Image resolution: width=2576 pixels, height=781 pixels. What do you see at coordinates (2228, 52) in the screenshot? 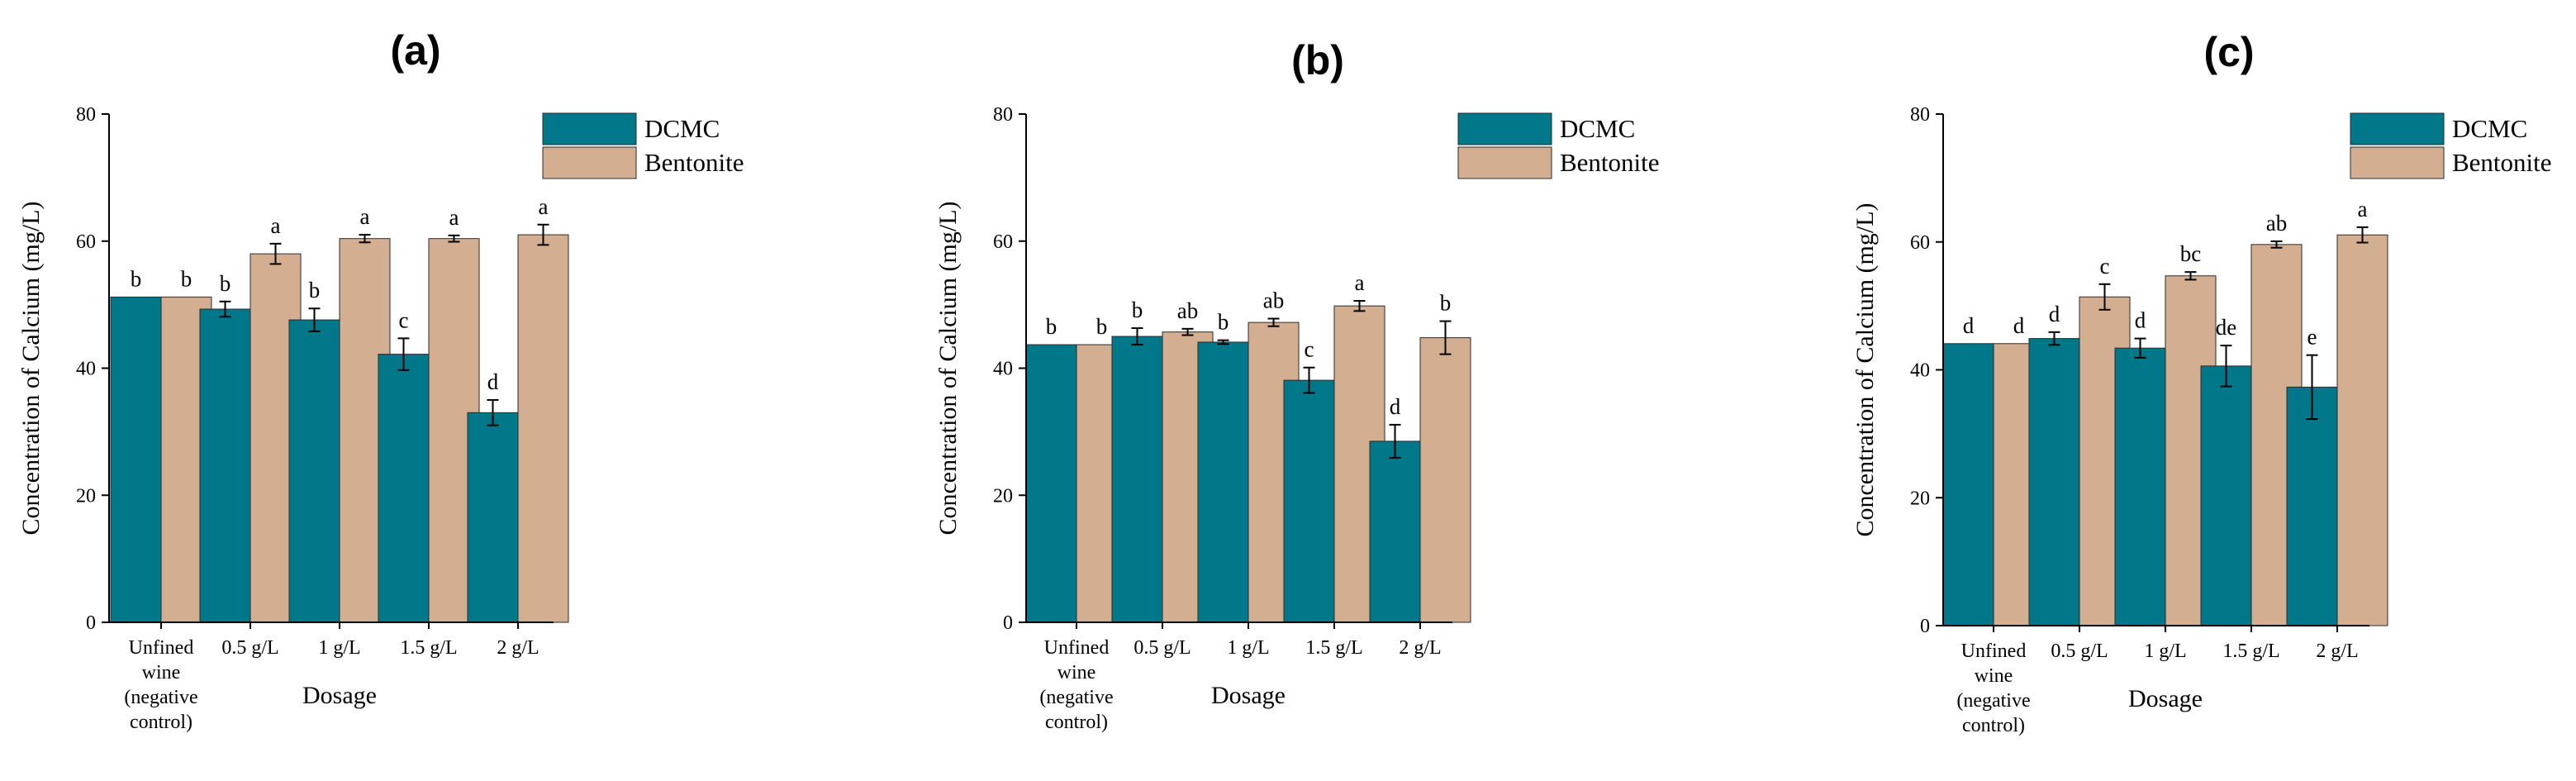
I see `chart-title: (c)` at bounding box center [2228, 52].